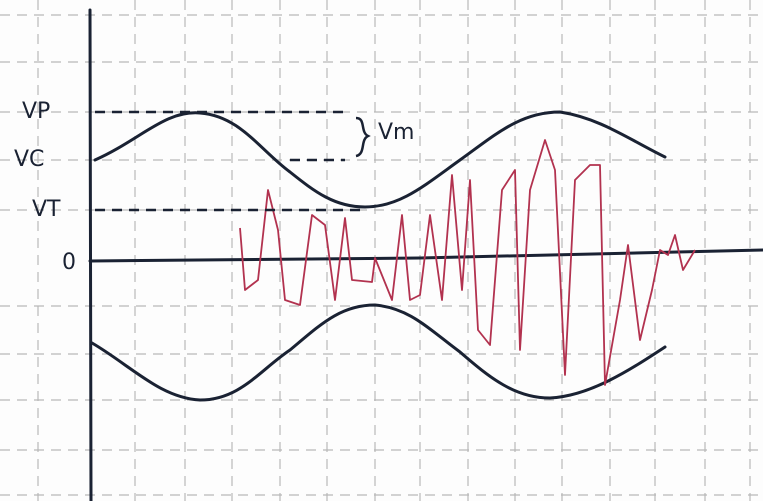  What do you see at coordinates (69, 262) in the screenshot?
I see `zero-label: 0` at bounding box center [69, 262].